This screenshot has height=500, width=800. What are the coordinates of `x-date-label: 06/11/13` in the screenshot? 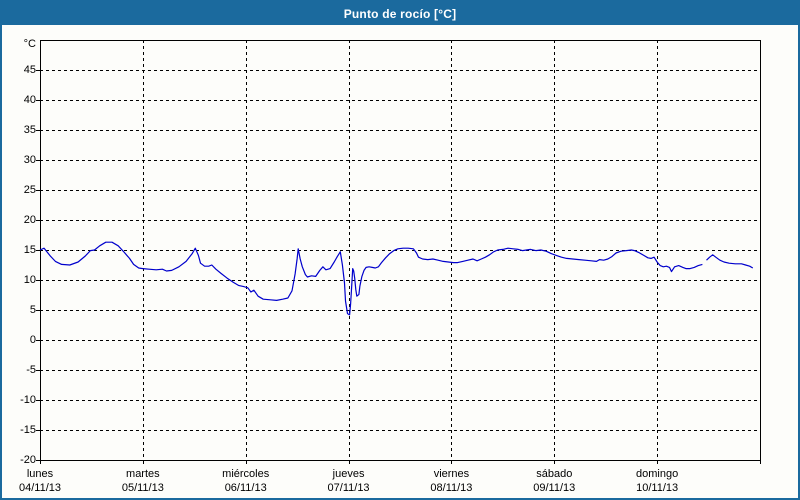 It's located at (245, 488).